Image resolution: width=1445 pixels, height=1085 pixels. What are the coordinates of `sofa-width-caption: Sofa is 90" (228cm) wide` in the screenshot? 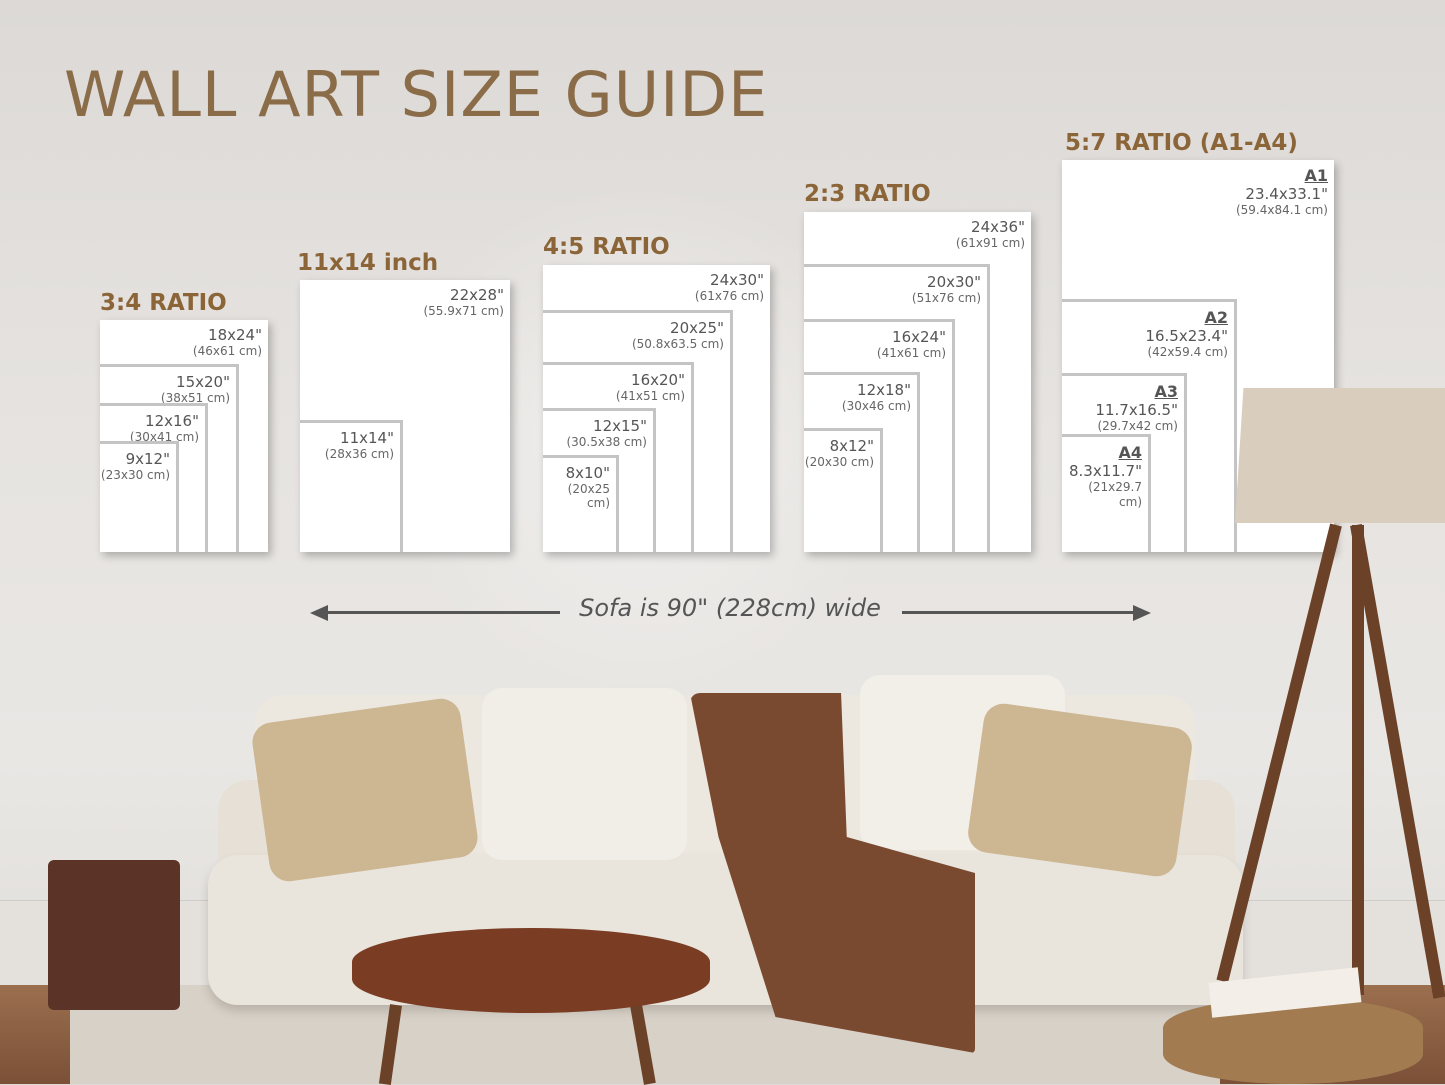 It's located at (730, 608).